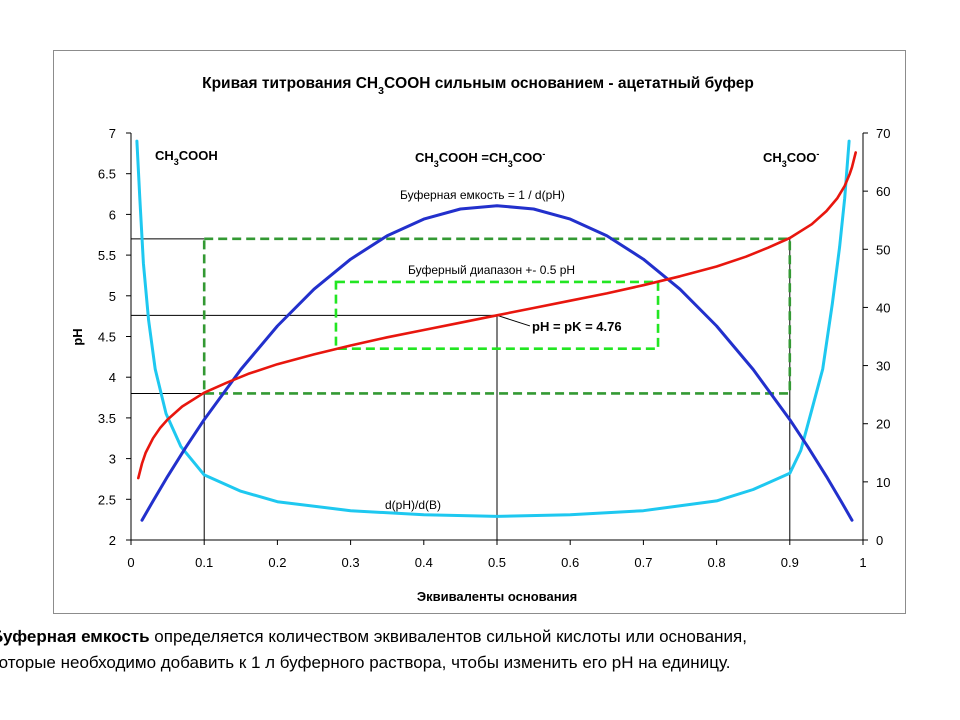 The image size is (960, 720). I want to click on y-tick-label: 3.5, so click(107, 418).